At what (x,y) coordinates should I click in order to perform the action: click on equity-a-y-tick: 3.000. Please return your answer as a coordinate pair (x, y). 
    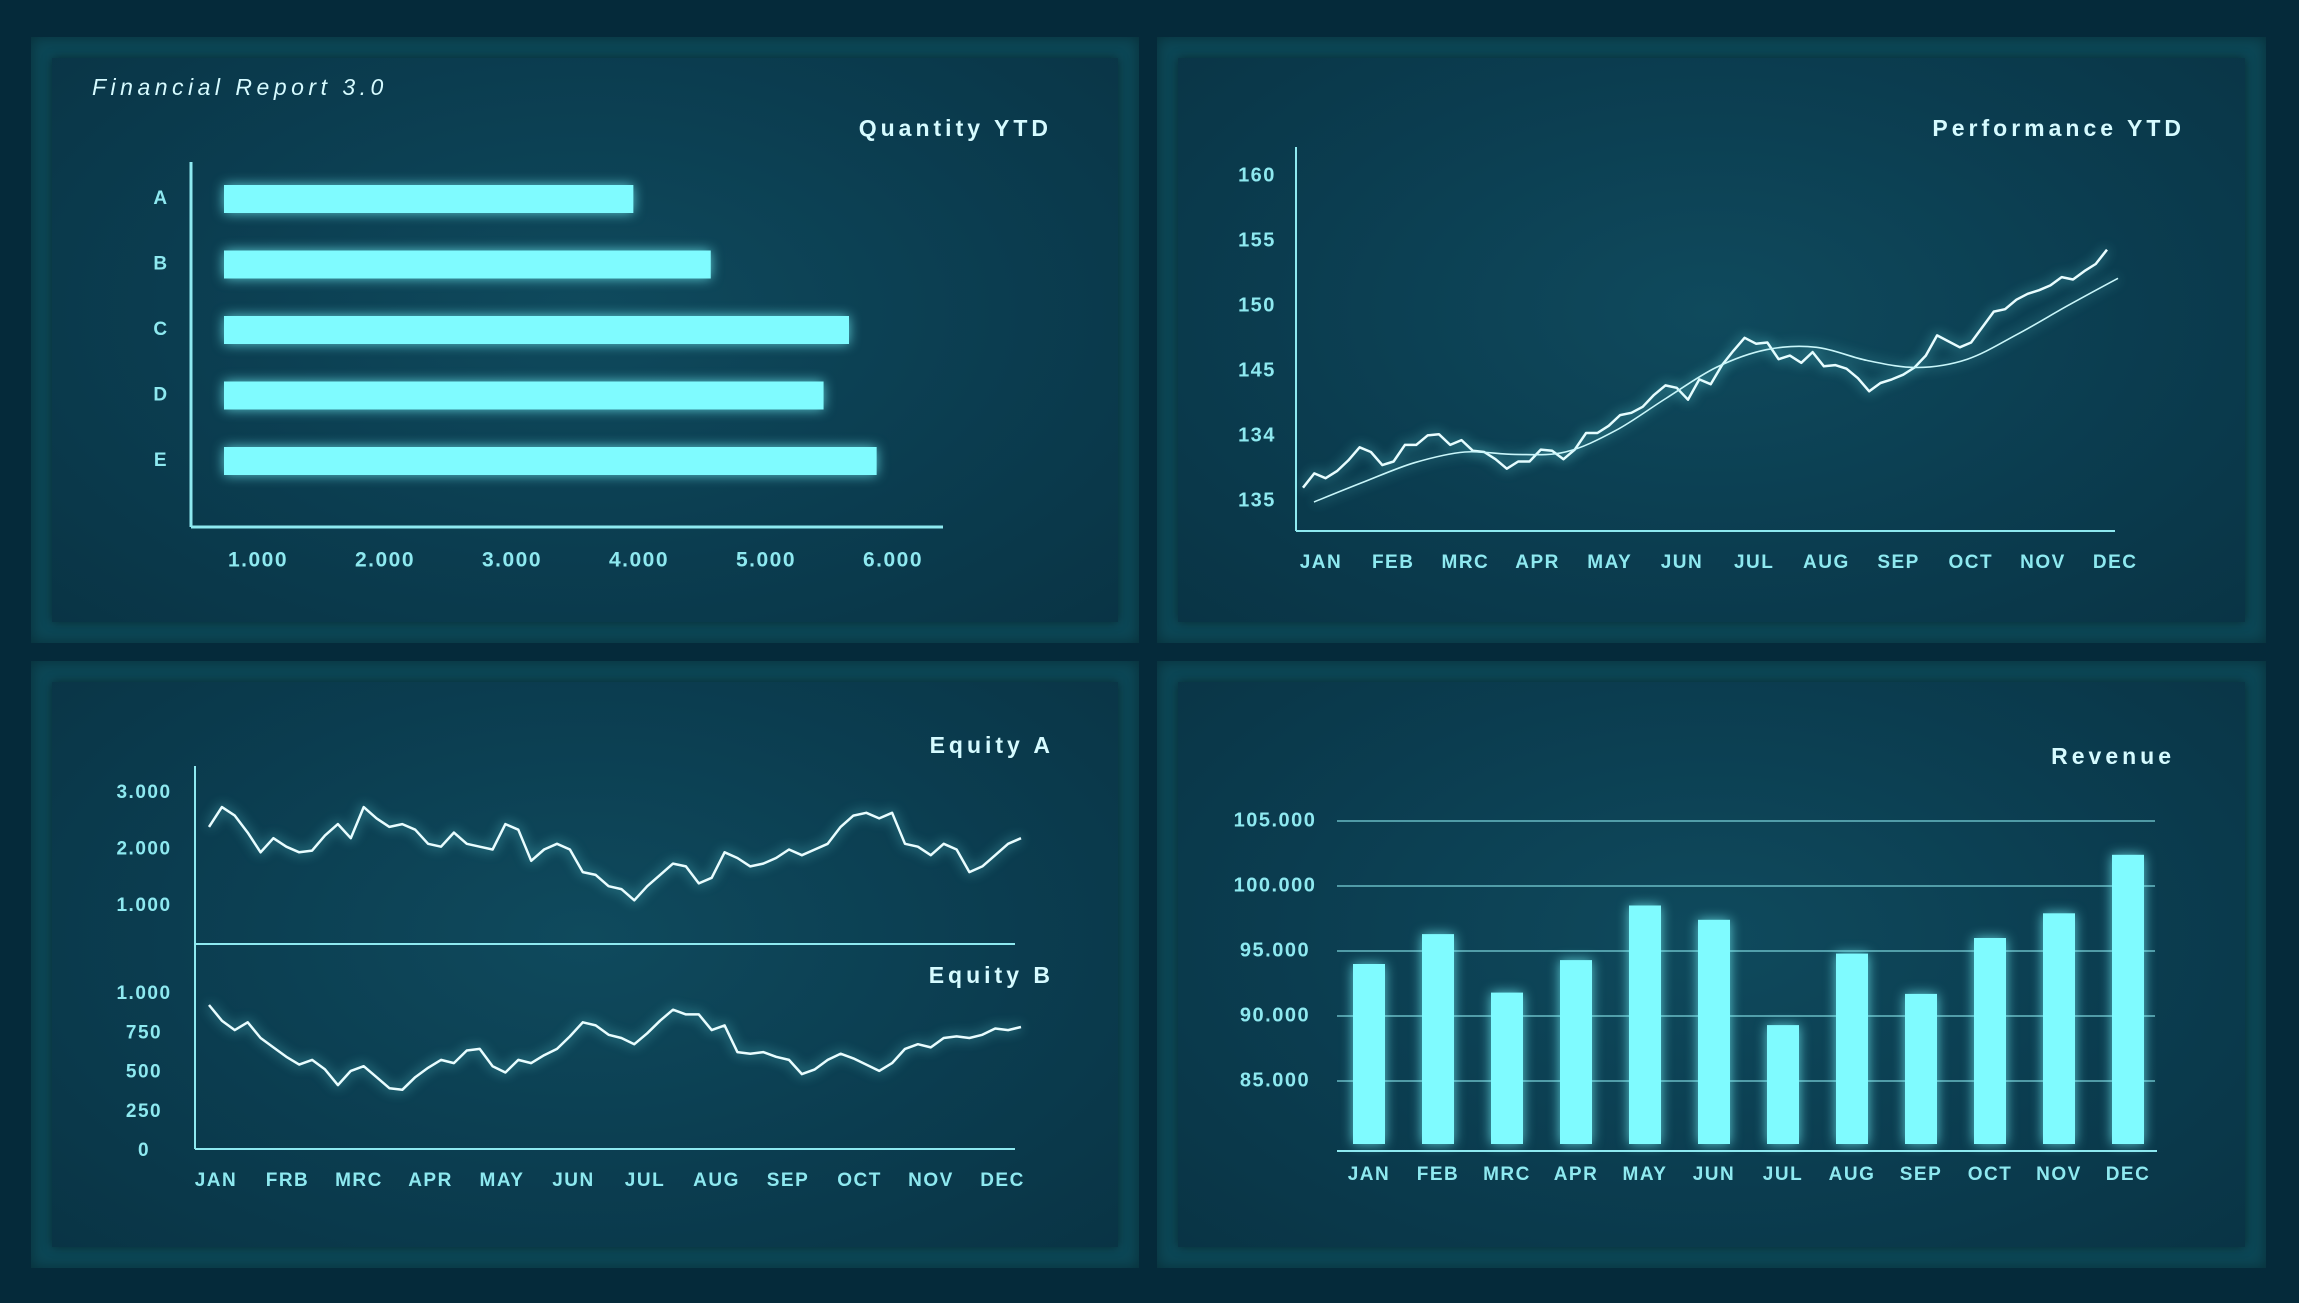
    Looking at the image, I should click on (143, 792).